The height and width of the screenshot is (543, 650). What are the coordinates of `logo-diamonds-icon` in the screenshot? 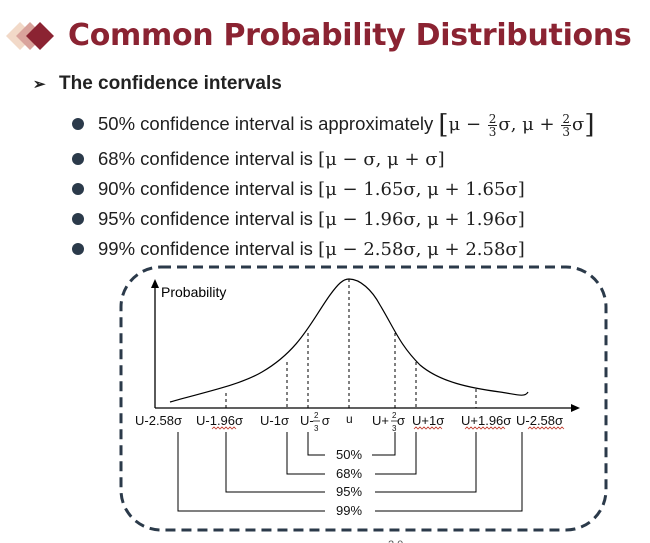 It's located at (30, 36).